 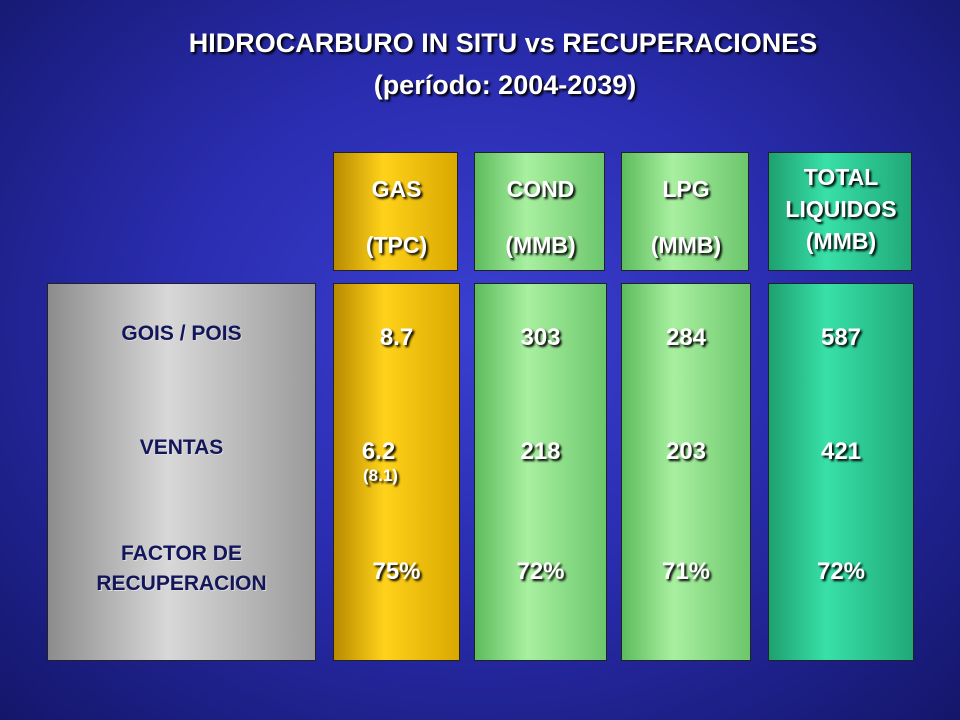 I want to click on label-box, so click(x=181, y=472).